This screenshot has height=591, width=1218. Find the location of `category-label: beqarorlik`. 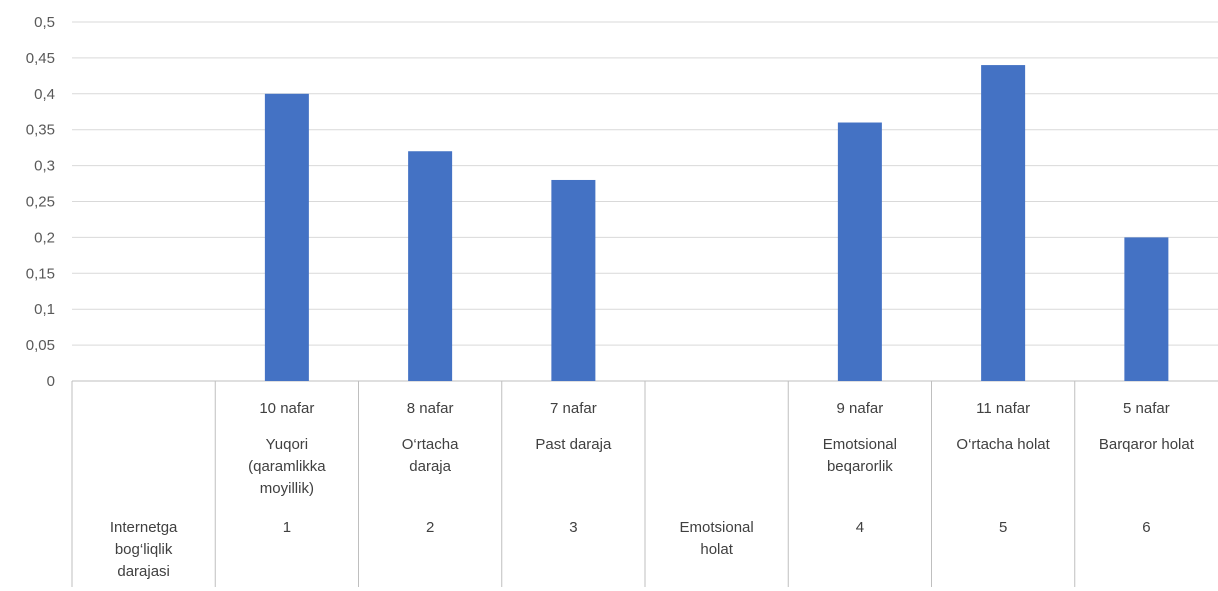

category-label: beqarorlik is located at coordinates (860, 466).